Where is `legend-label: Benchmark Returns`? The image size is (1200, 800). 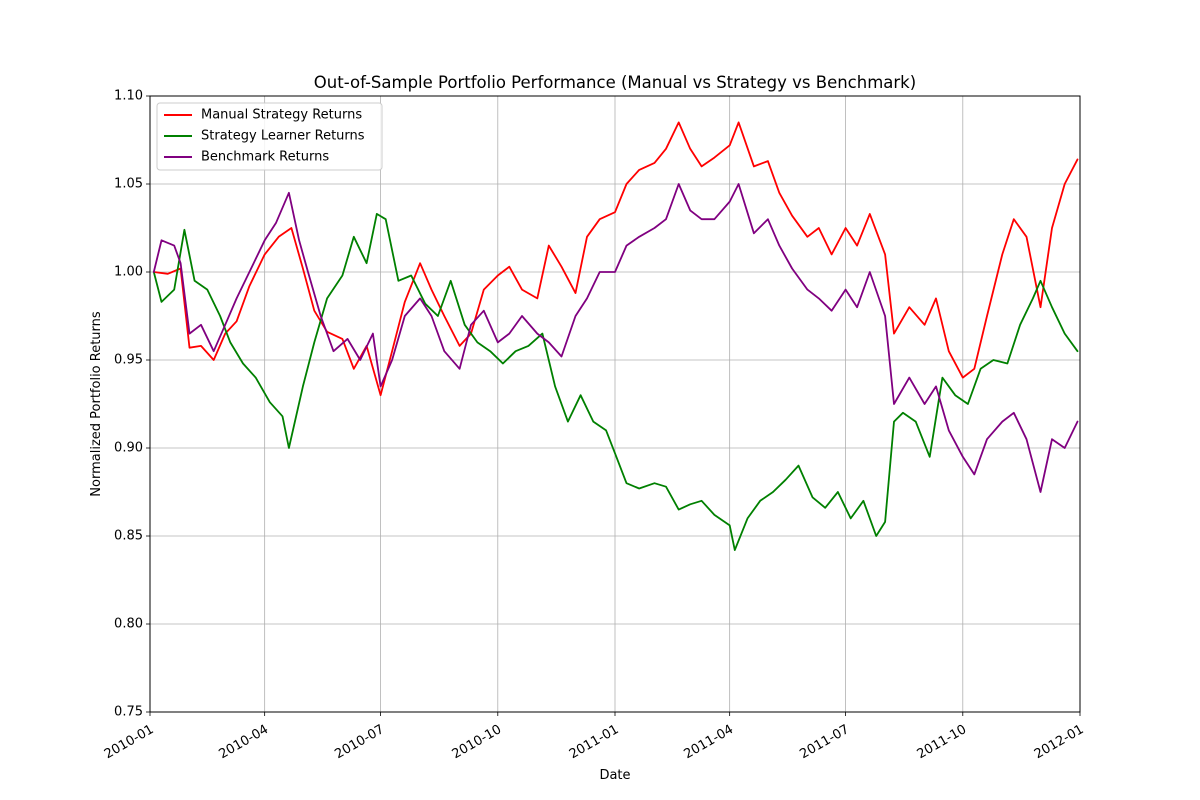
legend-label: Benchmark Returns is located at coordinates (265, 157).